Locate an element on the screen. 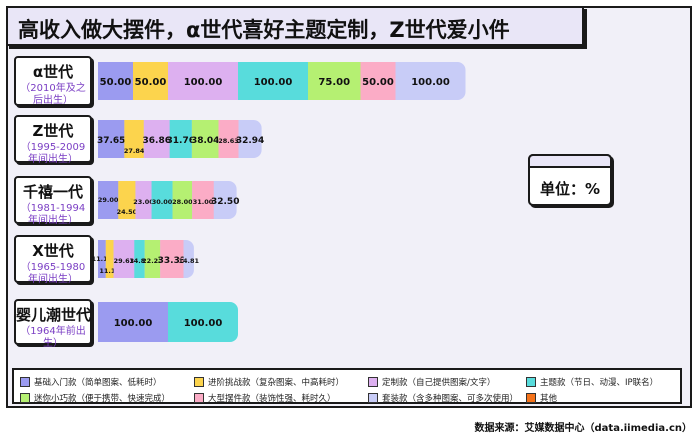  category-label-box: X世代 （1965-1980年间出生） is located at coordinates (53, 260).